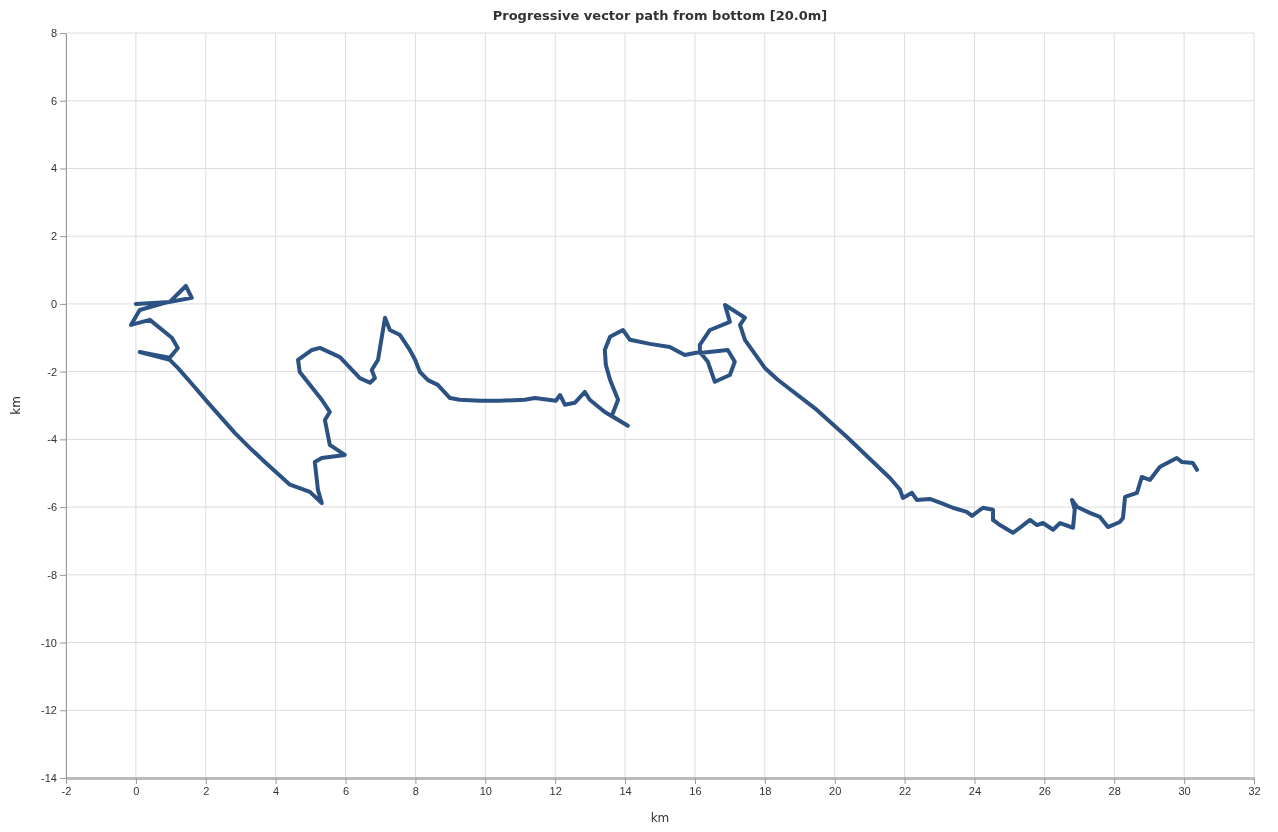 The height and width of the screenshot is (832, 1278). Describe the element at coordinates (16, 405) in the screenshot. I see `y-axis-title: km` at that location.